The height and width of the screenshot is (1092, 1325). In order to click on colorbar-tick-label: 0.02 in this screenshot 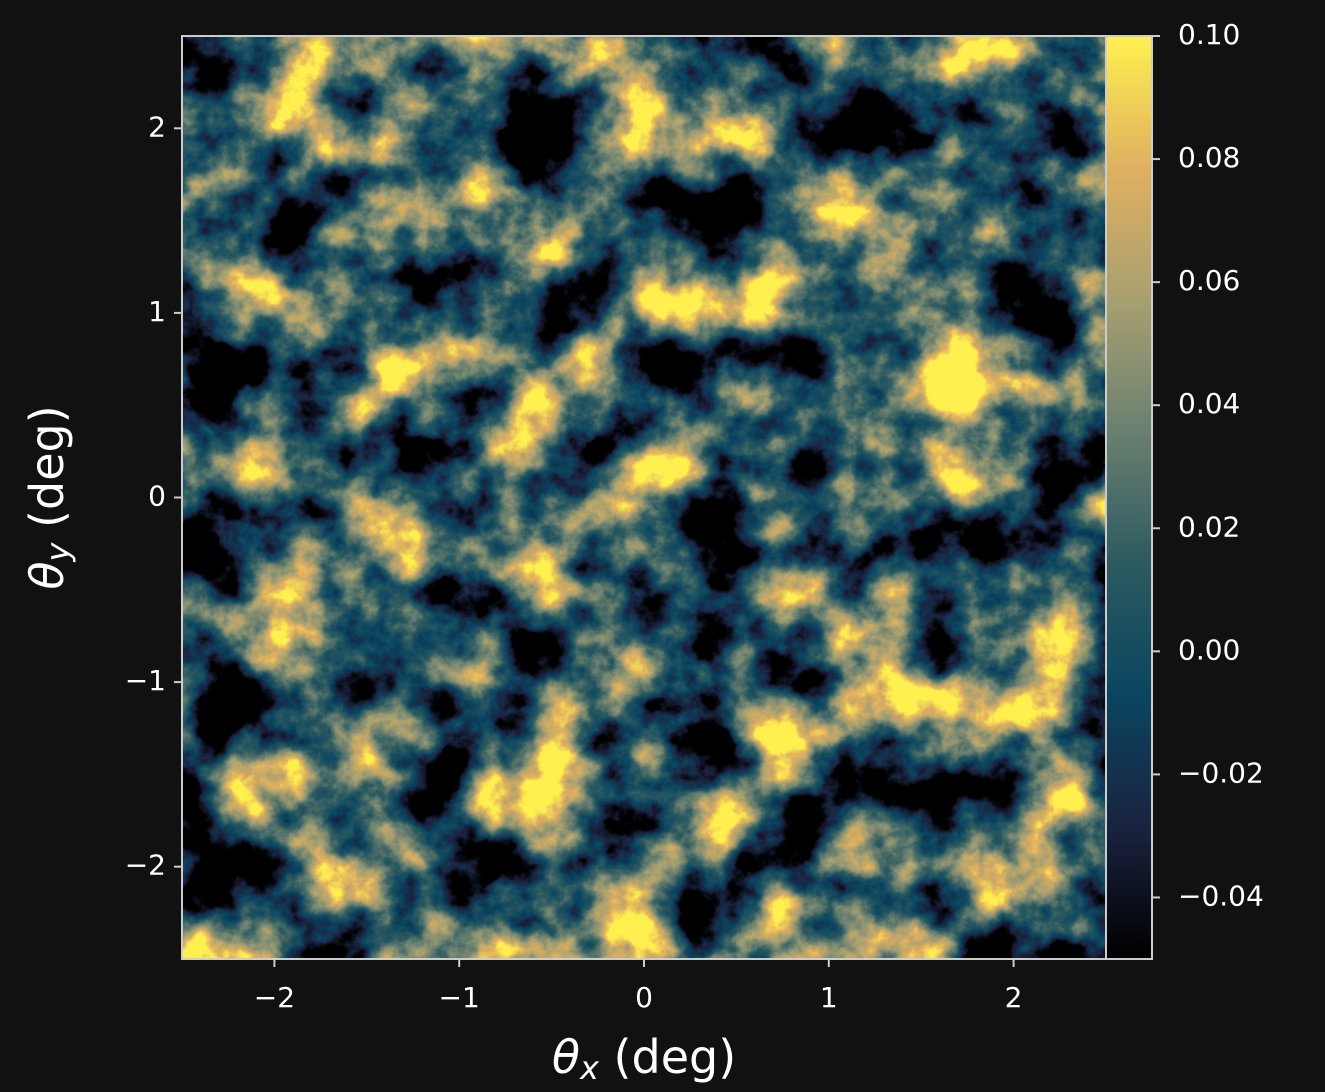, I will do `click(1209, 526)`.